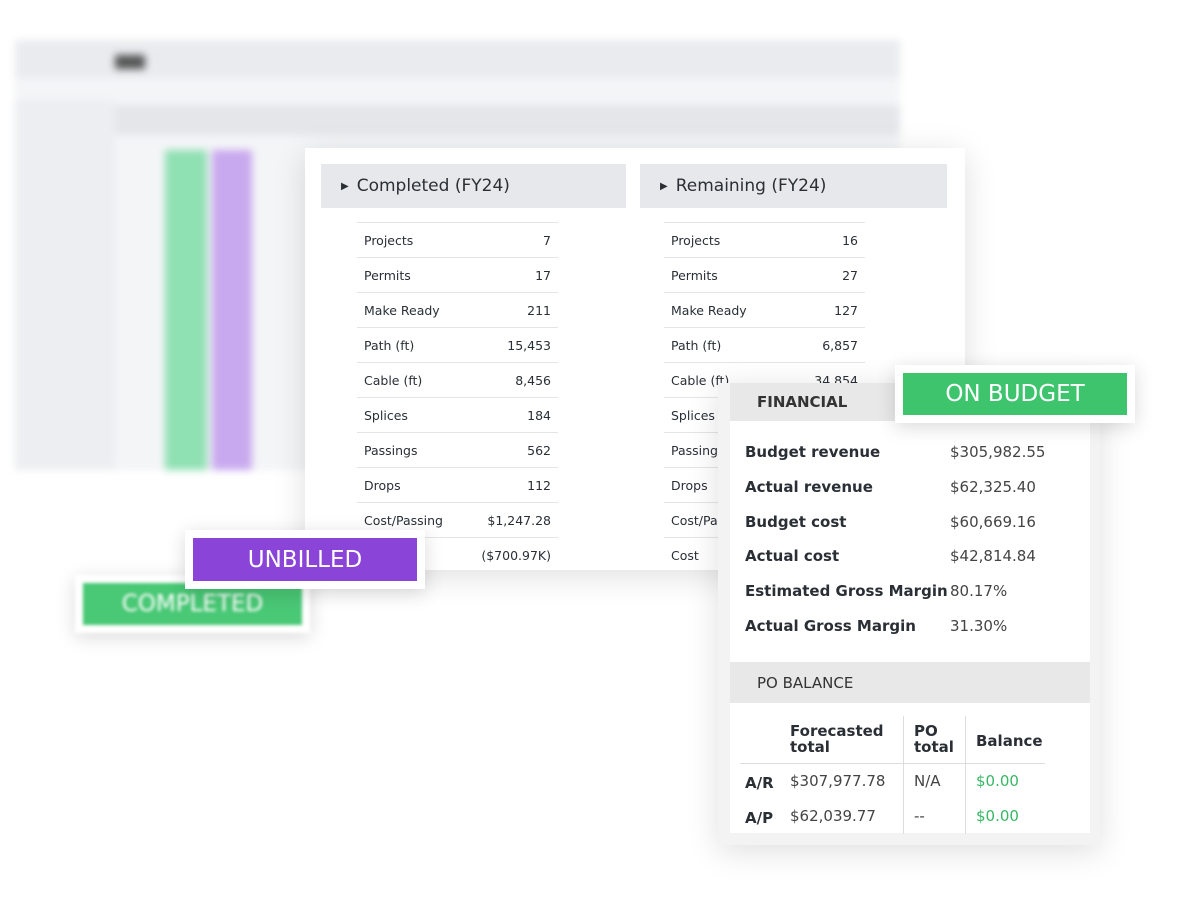  What do you see at coordinates (813, 452) in the screenshot?
I see `financial-label: Budget revenue` at bounding box center [813, 452].